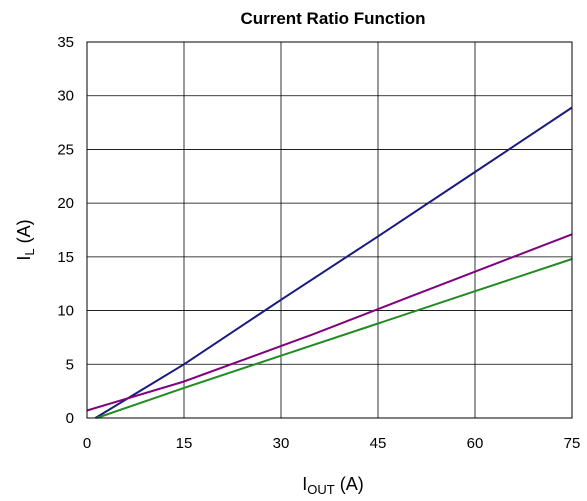 The height and width of the screenshot is (501, 587). Describe the element at coordinates (332, 18) in the screenshot. I see `chart-title: Current Ratio Function` at that location.